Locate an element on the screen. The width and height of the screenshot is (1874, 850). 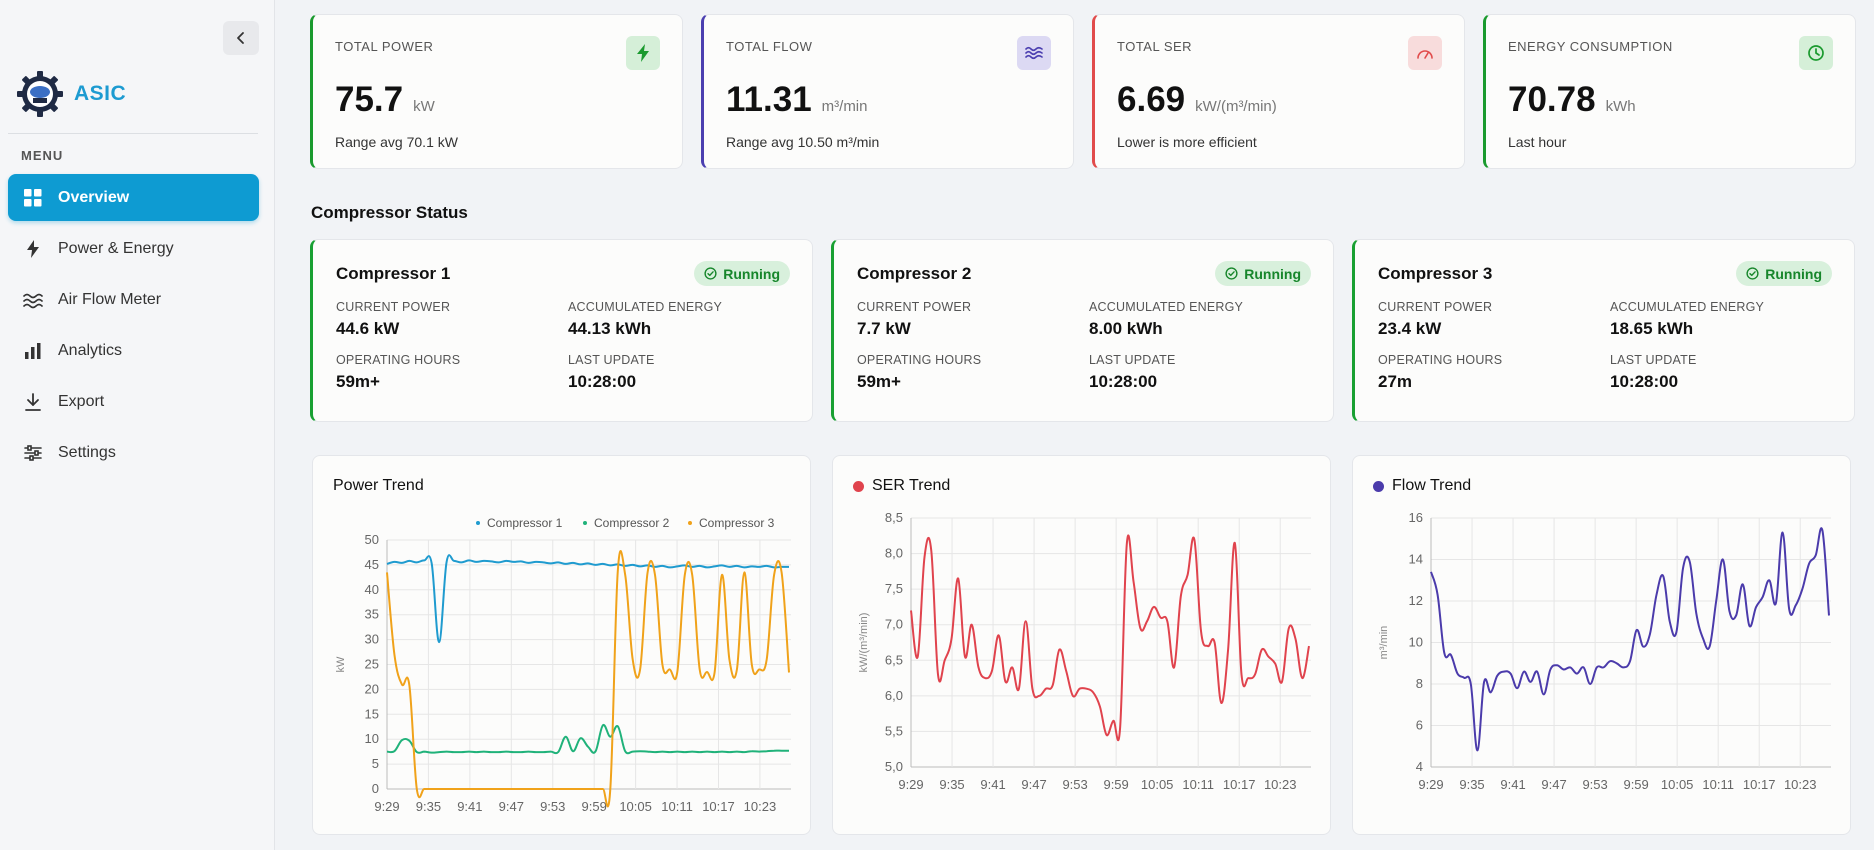
kpi-subtext: Last hour is located at coordinates (1537, 142).